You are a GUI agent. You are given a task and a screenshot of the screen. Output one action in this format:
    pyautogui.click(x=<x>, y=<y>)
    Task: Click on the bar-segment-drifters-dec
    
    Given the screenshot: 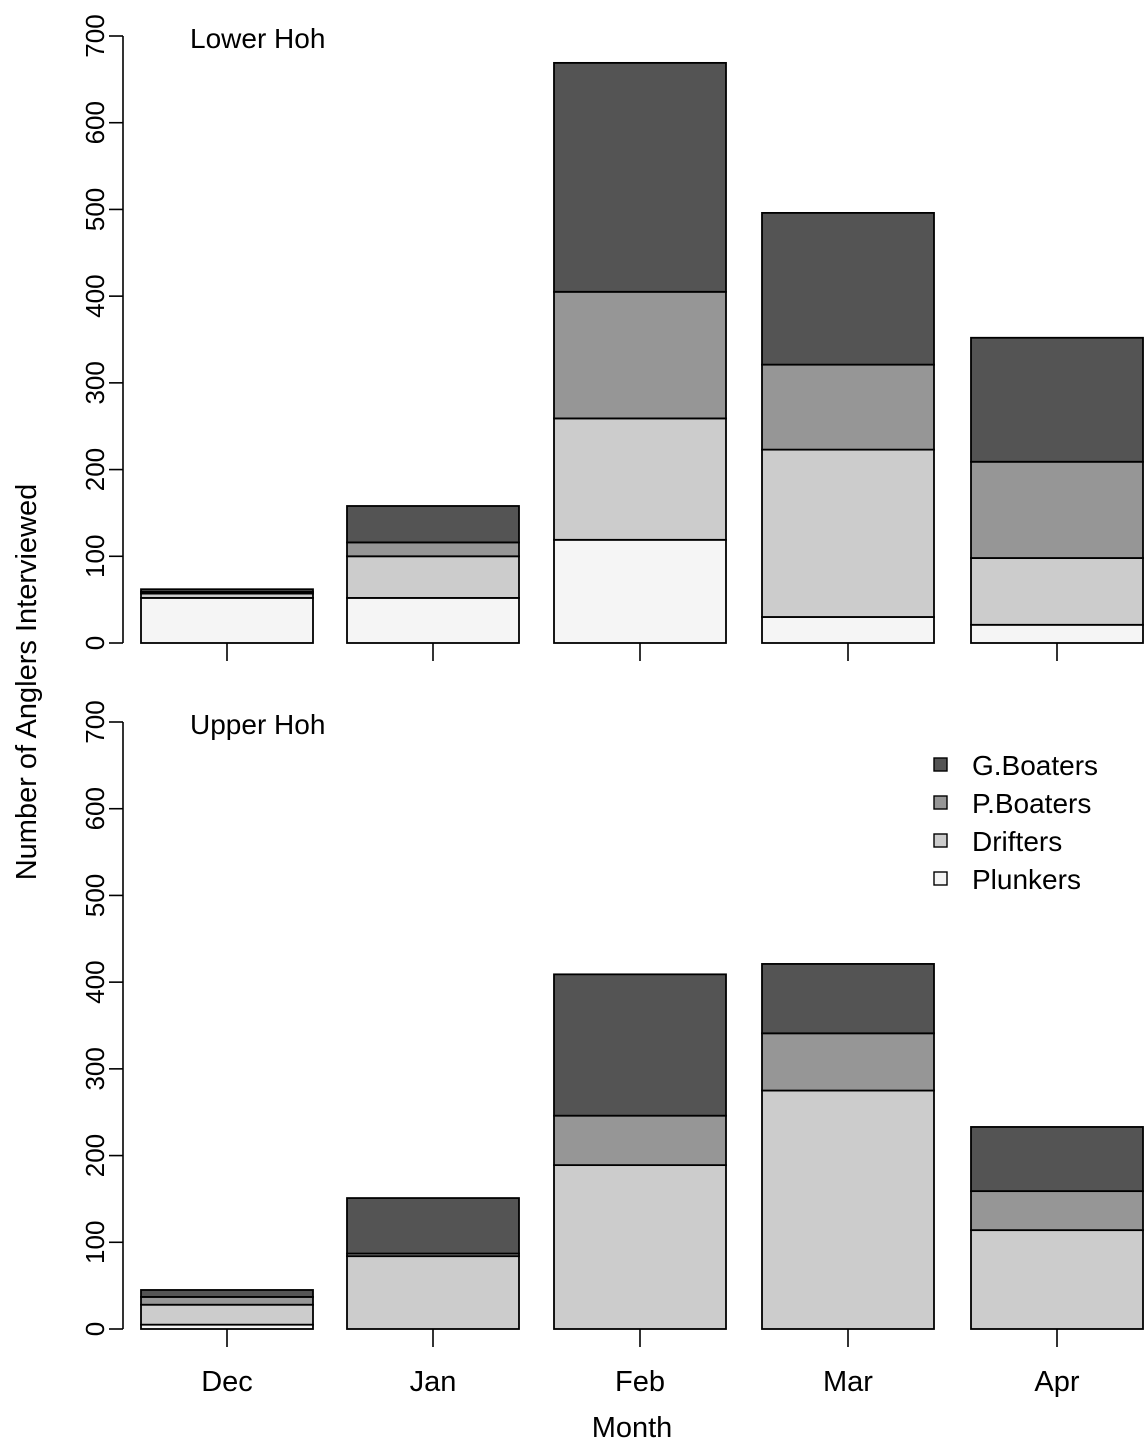 What is the action you would take?
    pyautogui.click(x=227, y=1314)
    